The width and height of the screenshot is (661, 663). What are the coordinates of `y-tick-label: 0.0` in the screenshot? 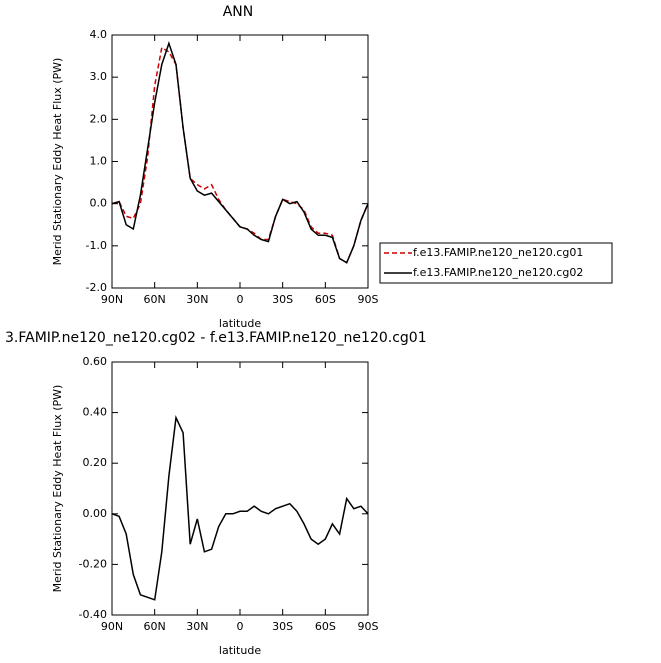 It's located at (99, 203).